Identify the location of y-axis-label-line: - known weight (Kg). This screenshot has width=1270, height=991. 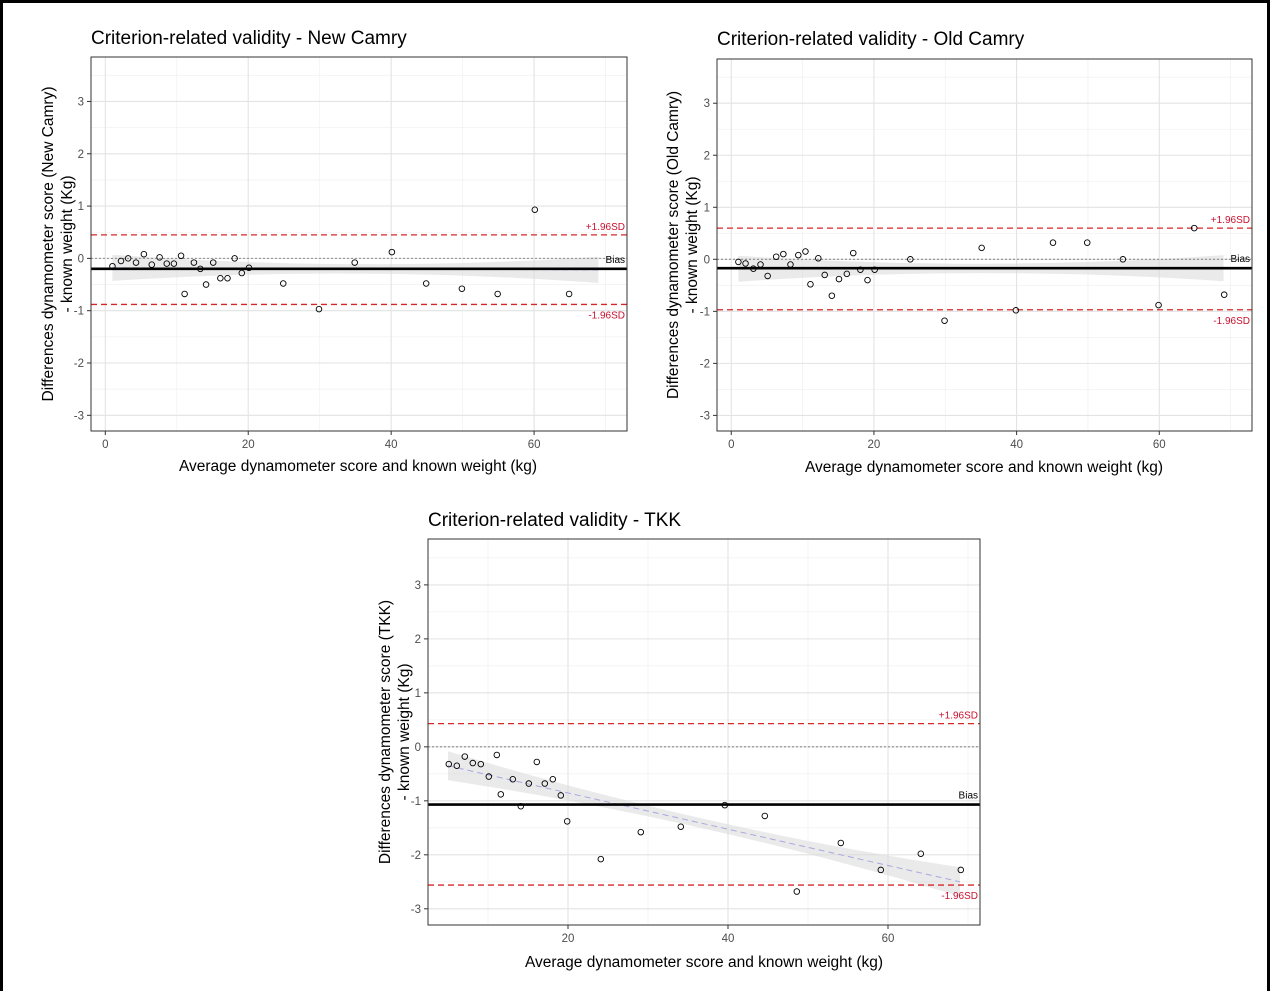
(404, 732).